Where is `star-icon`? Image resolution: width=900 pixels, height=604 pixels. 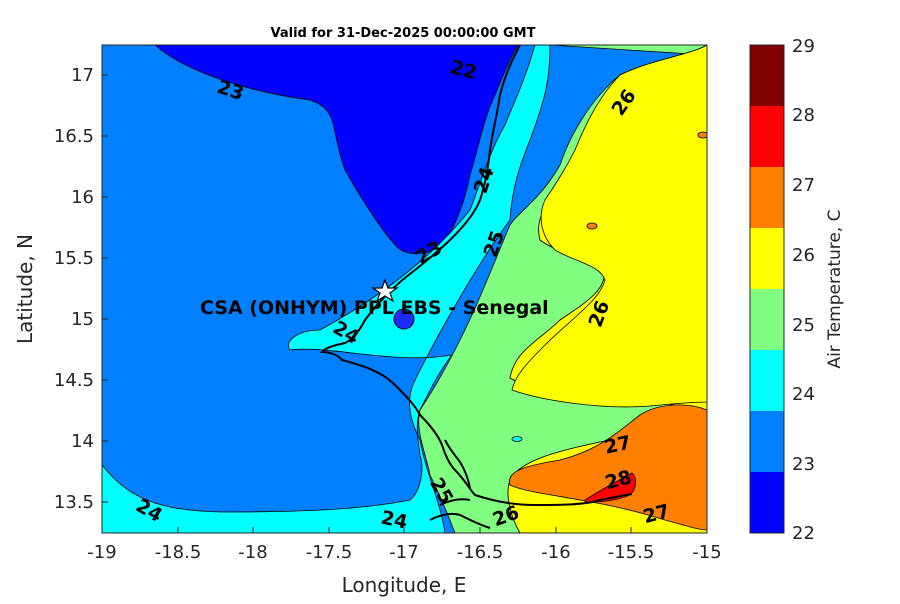 star-icon is located at coordinates (385, 290).